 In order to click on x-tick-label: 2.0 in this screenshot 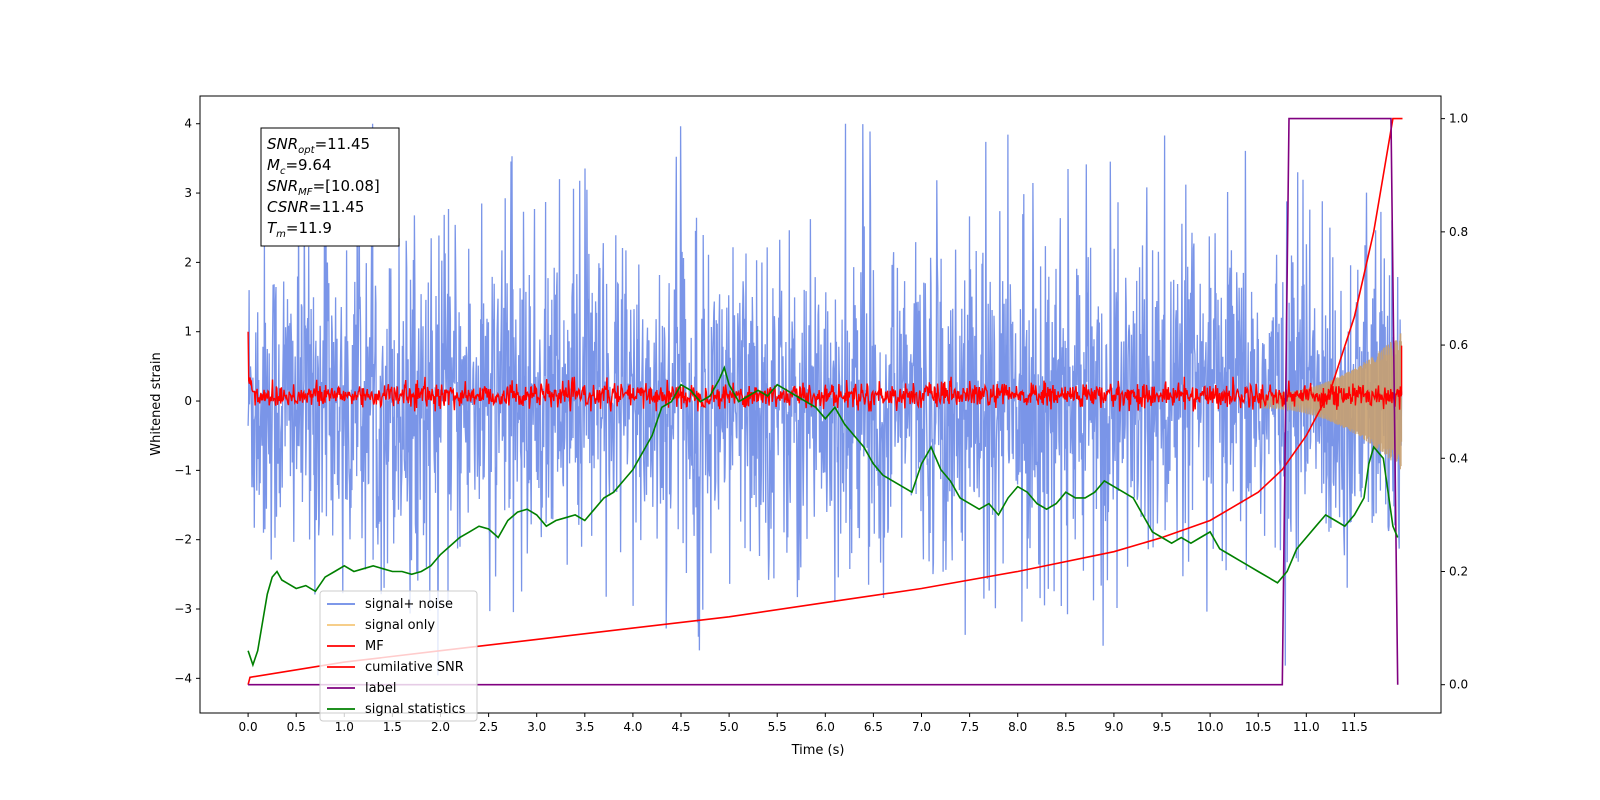, I will do `click(440, 727)`.